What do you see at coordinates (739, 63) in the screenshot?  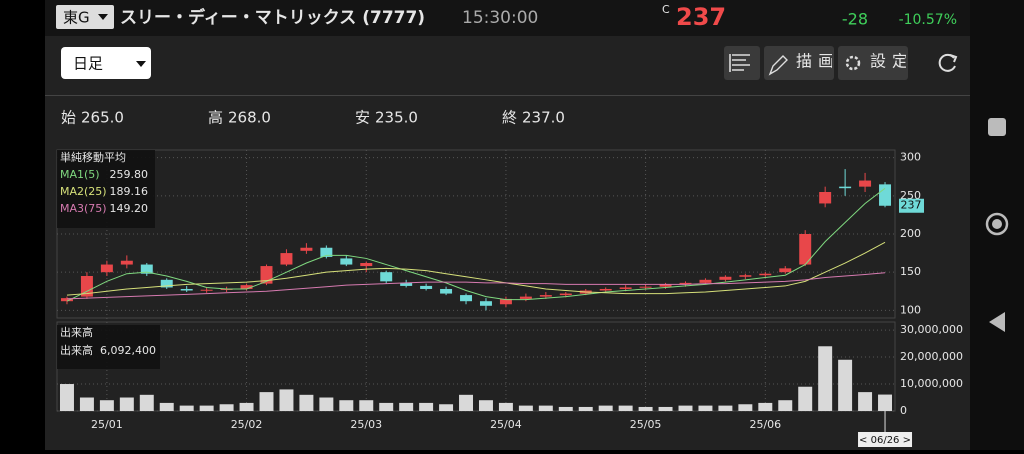 I see `list-icon` at bounding box center [739, 63].